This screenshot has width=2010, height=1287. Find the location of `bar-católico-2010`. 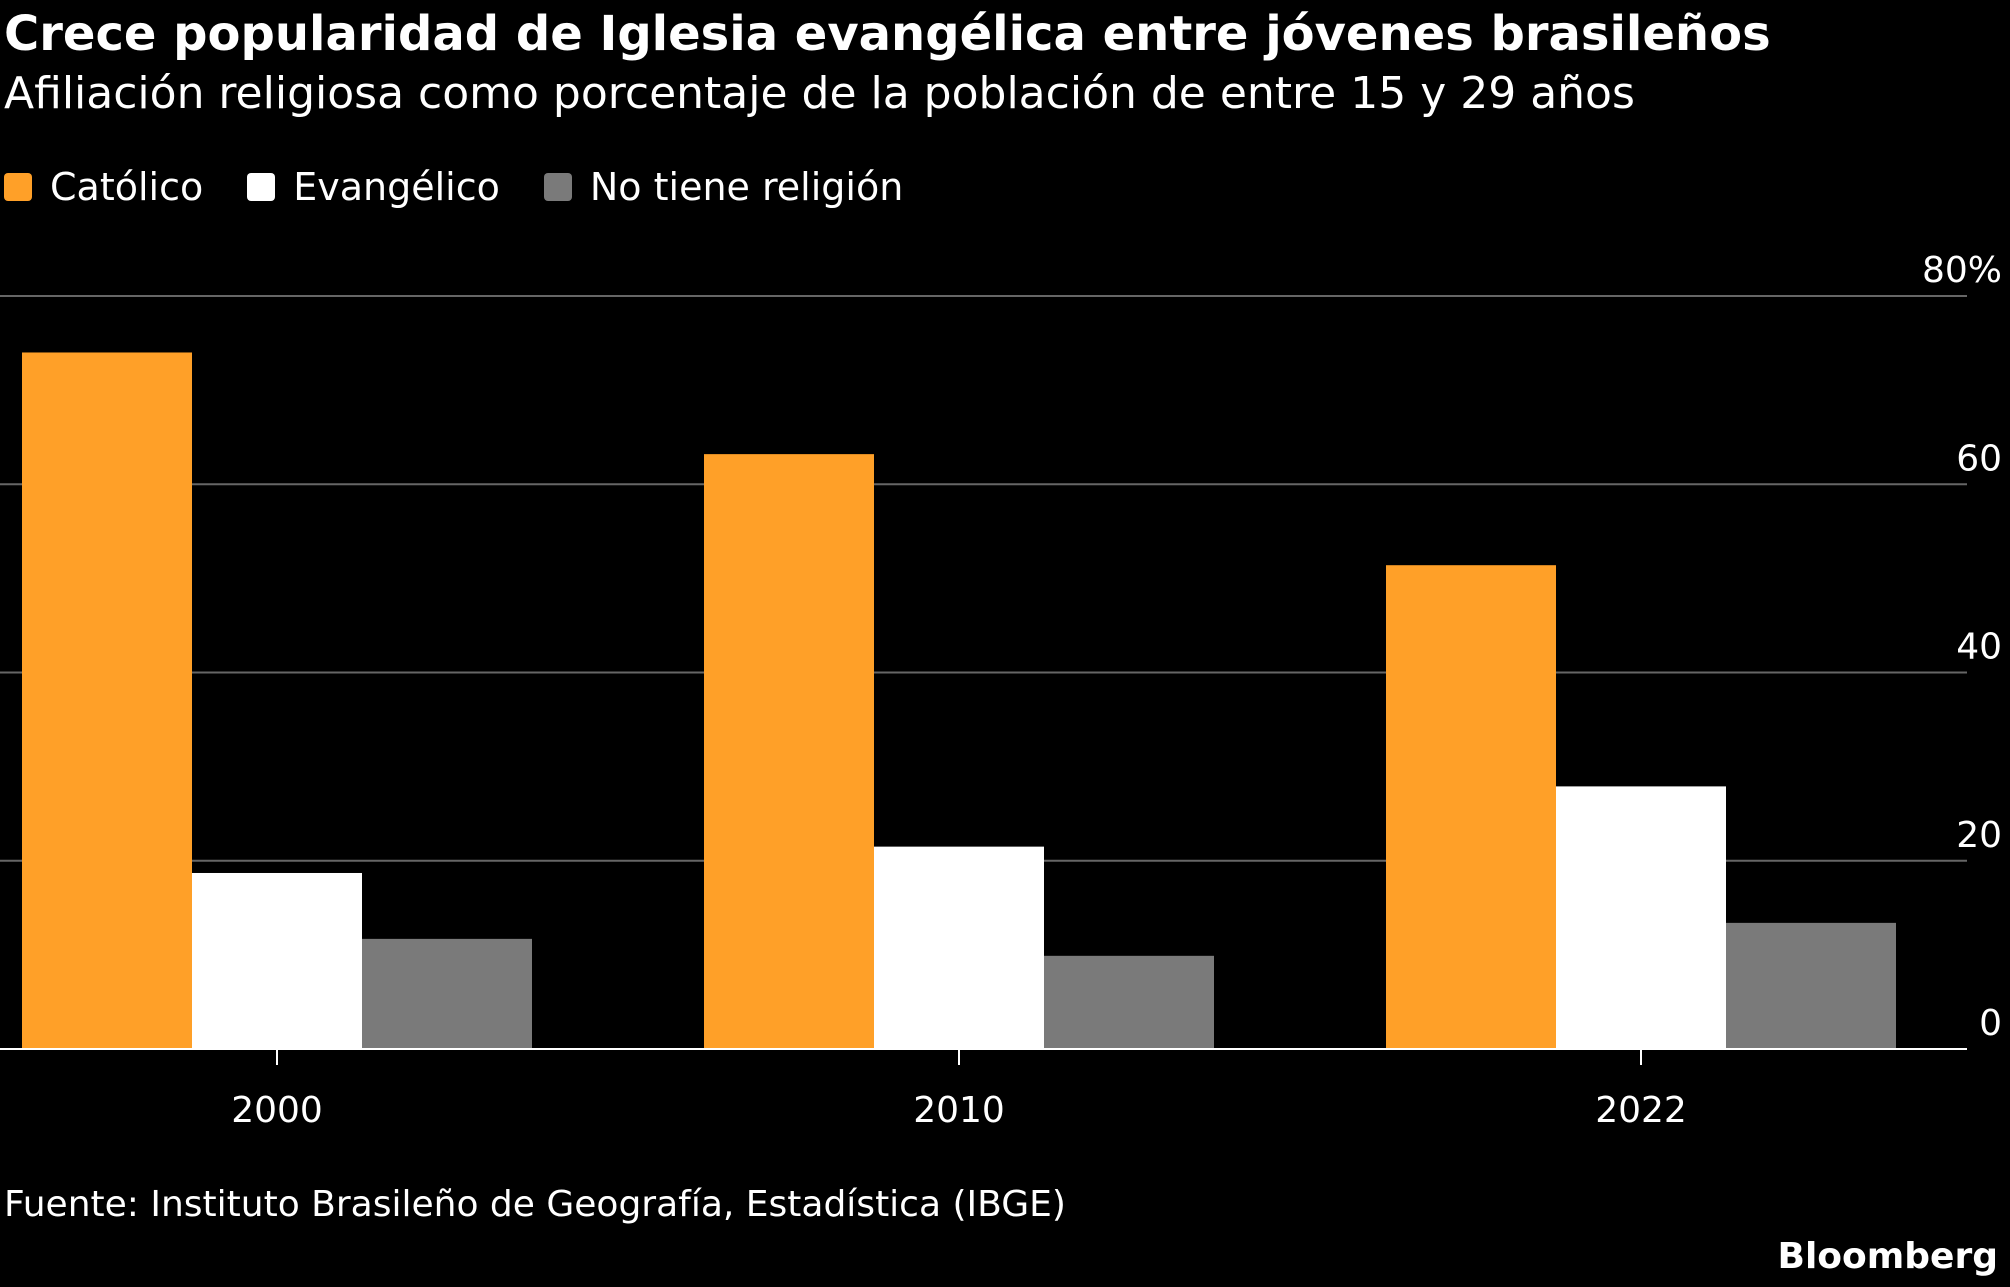

bar-católico-2010 is located at coordinates (789, 751).